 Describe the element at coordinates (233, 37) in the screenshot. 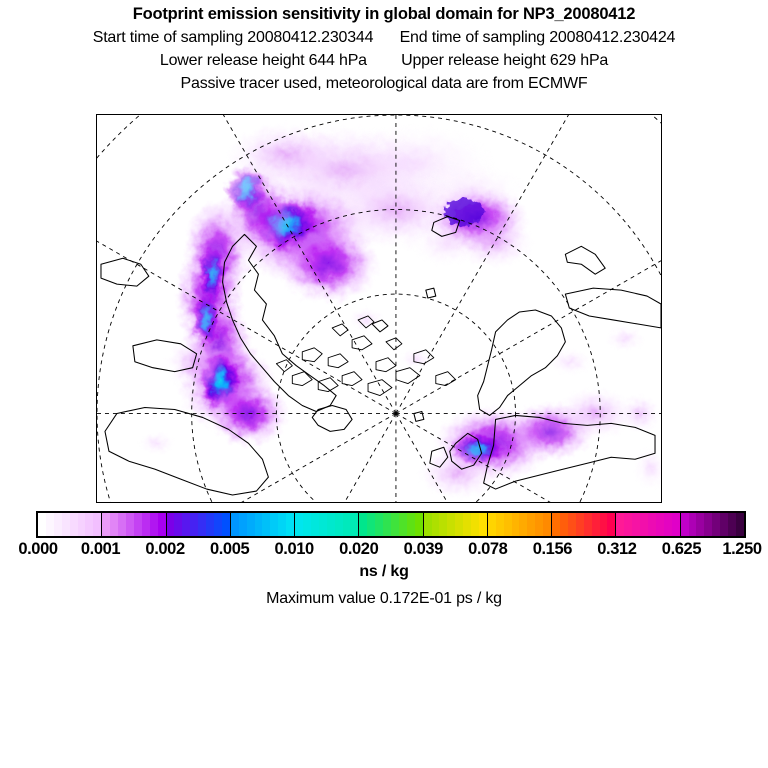

I see `start-time-label: Start time of sampling 20080412.230344` at that location.